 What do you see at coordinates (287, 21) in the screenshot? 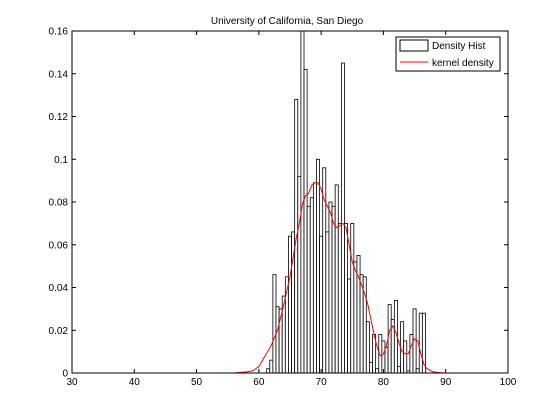
I see `chart-title: University of California, San Diego` at bounding box center [287, 21].